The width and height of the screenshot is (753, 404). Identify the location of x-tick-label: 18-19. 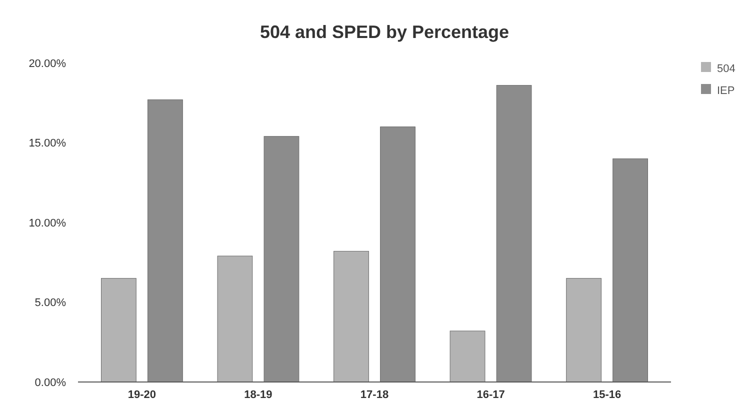
(258, 395).